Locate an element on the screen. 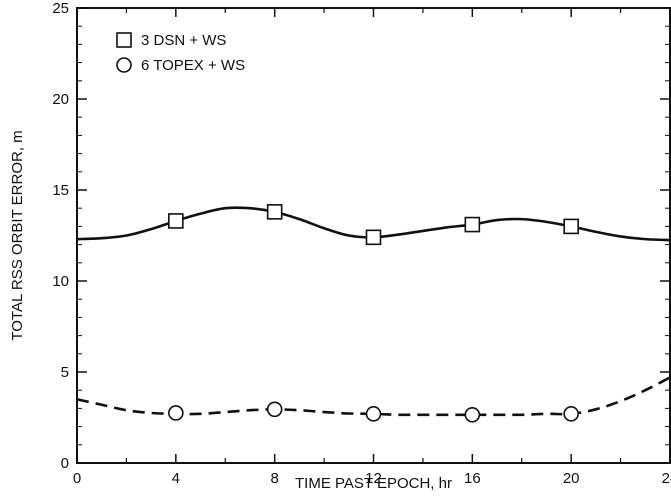 This screenshot has width=671, height=496. y-tick-label-10: 10 is located at coordinates (60, 281).